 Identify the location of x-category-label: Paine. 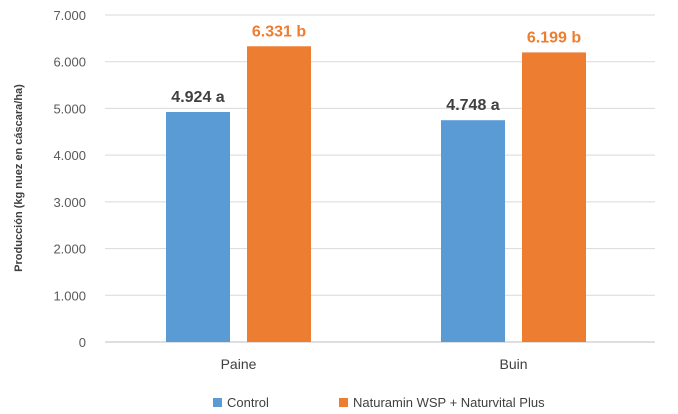
(239, 364).